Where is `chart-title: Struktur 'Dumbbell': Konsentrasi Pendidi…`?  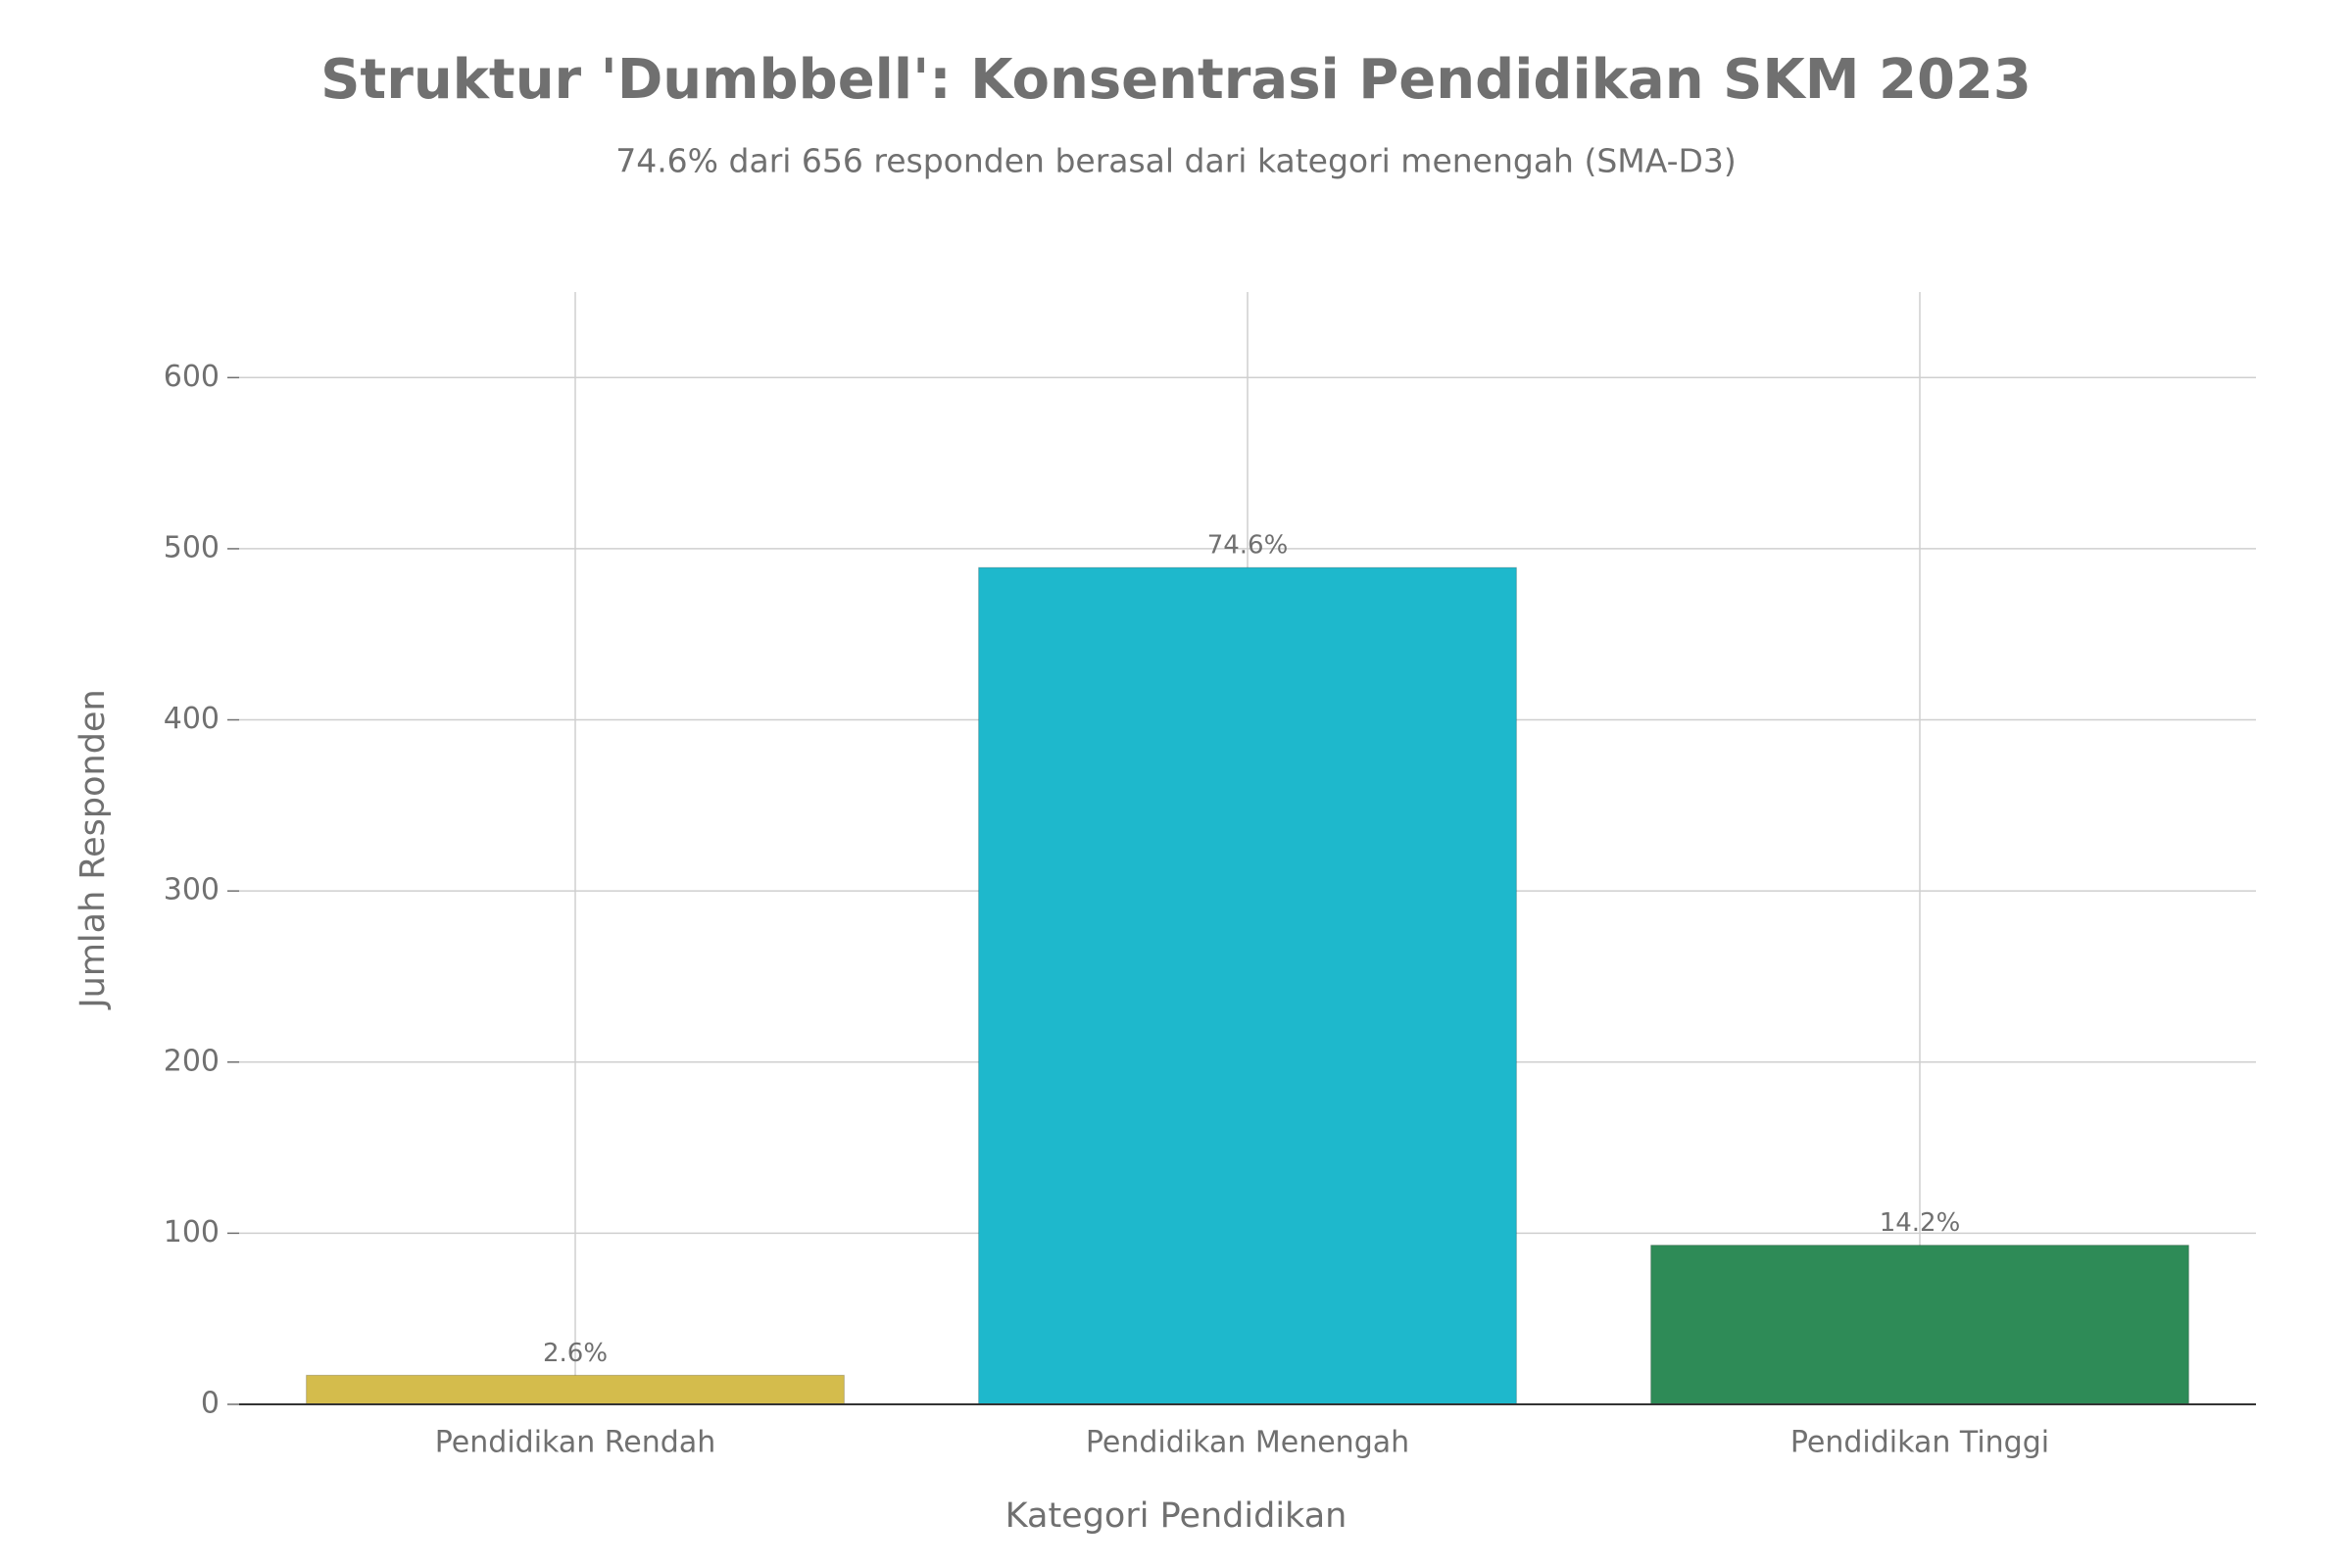 chart-title: Struktur 'Dumbbell': Konsentrasi Pendidi… is located at coordinates (1176, 80).